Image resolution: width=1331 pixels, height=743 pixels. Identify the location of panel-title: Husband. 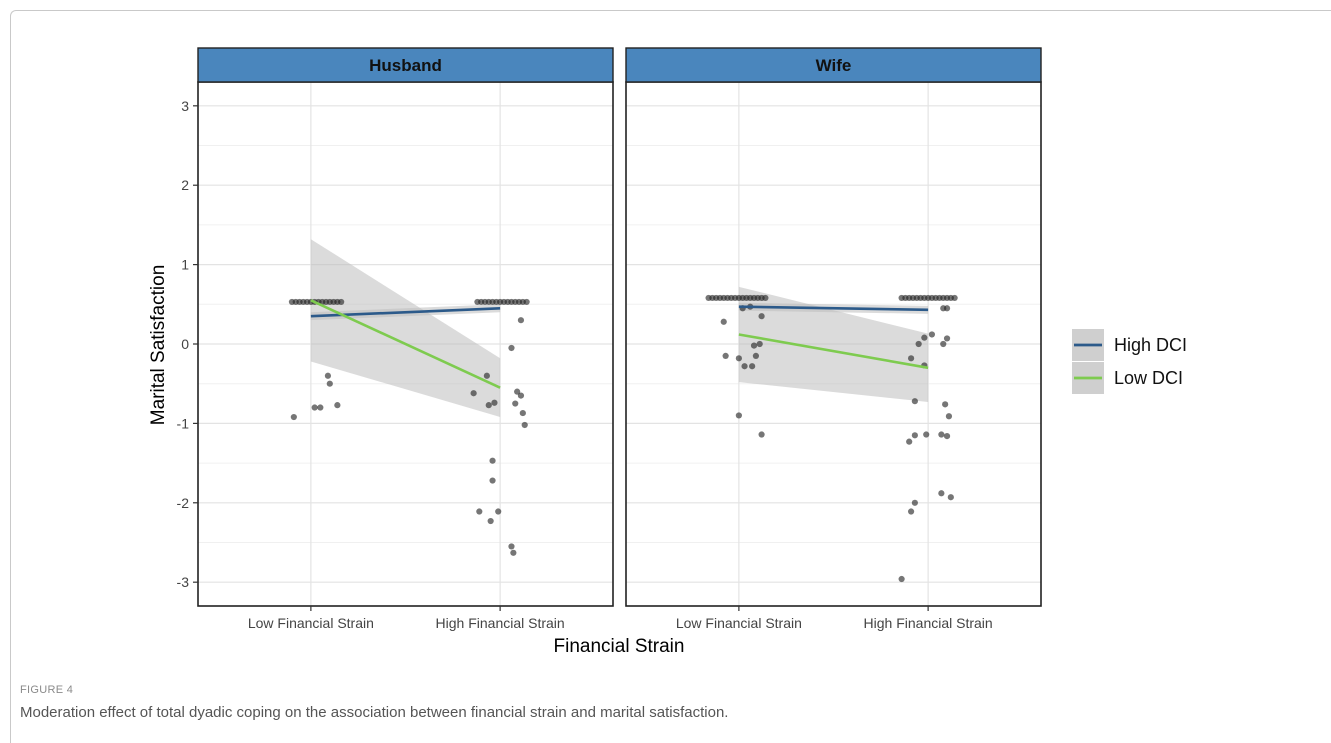
(405, 65).